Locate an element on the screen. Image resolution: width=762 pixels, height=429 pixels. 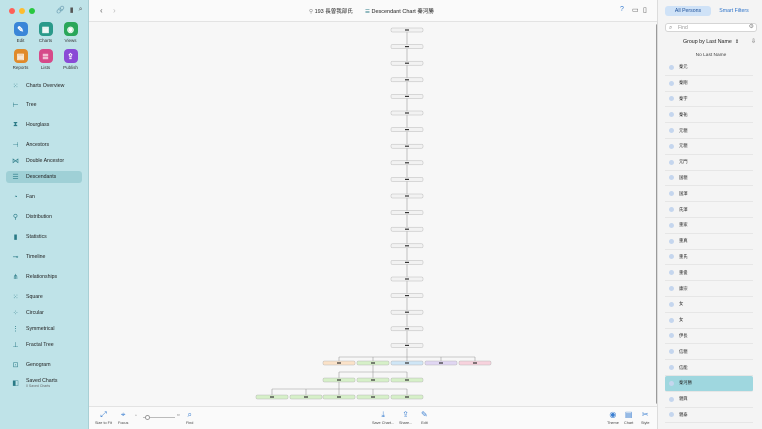
focus-button: ⌖ Focus is located at coordinates (123, 417).